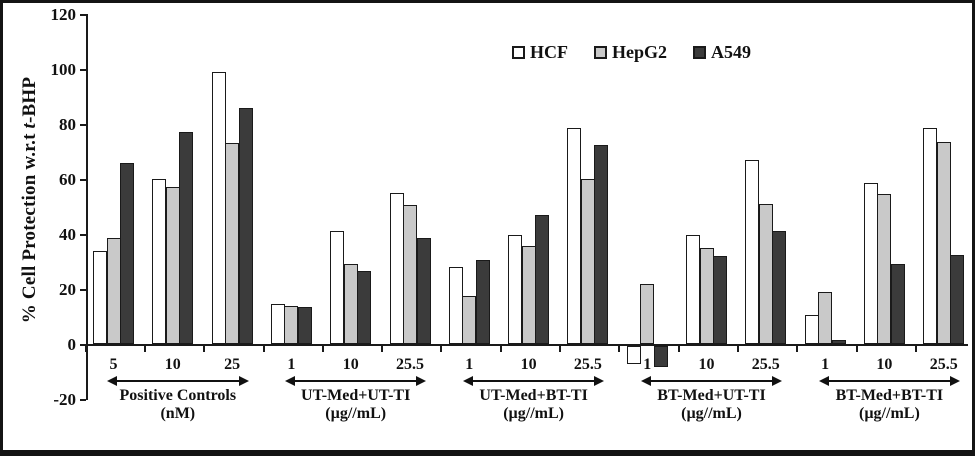 The width and height of the screenshot is (975, 461). I want to click on bar-hcf-ut-med-ut-ti-25.5, so click(396, 268).